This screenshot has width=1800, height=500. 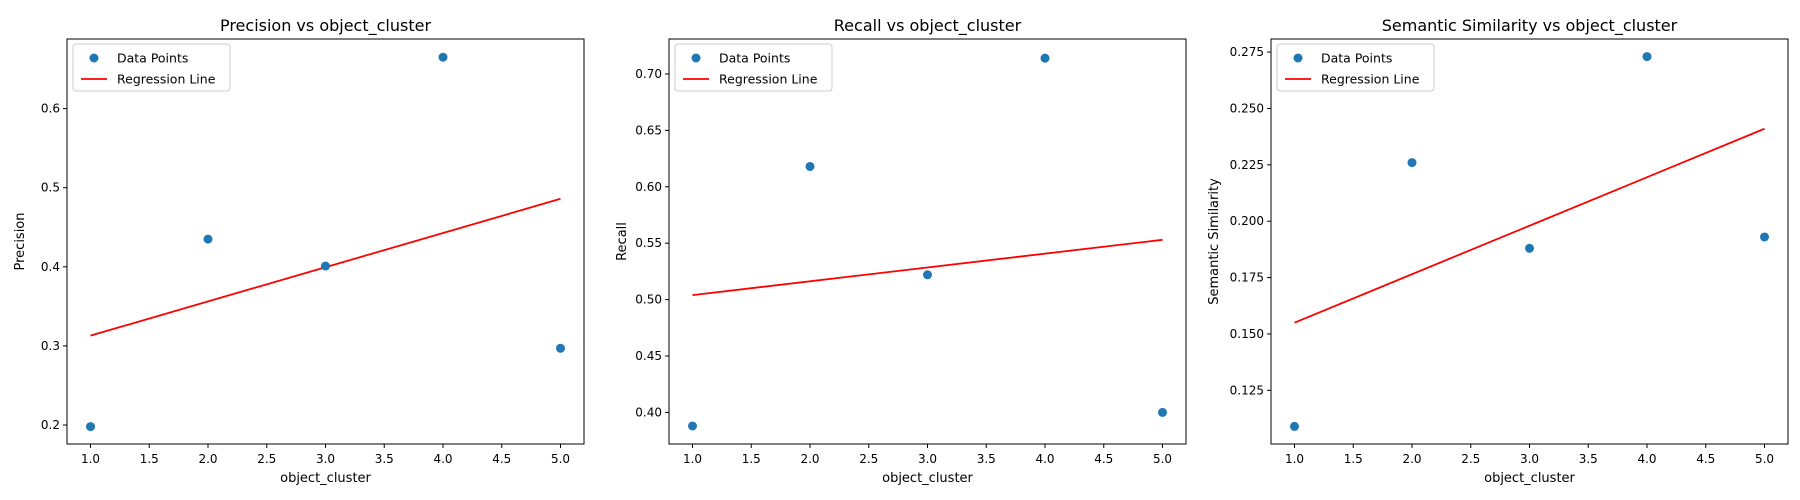 What do you see at coordinates (1247, 165) in the screenshot?
I see `y-tick-label: 0.225` at bounding box center [1247, 165].